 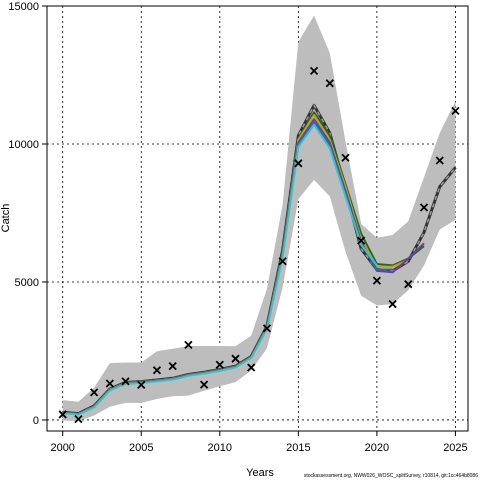 What do you see at coordinates (6, 218) in the screenshot?
I see `y-axis-title: Catch` at bounding box center [6, 218].